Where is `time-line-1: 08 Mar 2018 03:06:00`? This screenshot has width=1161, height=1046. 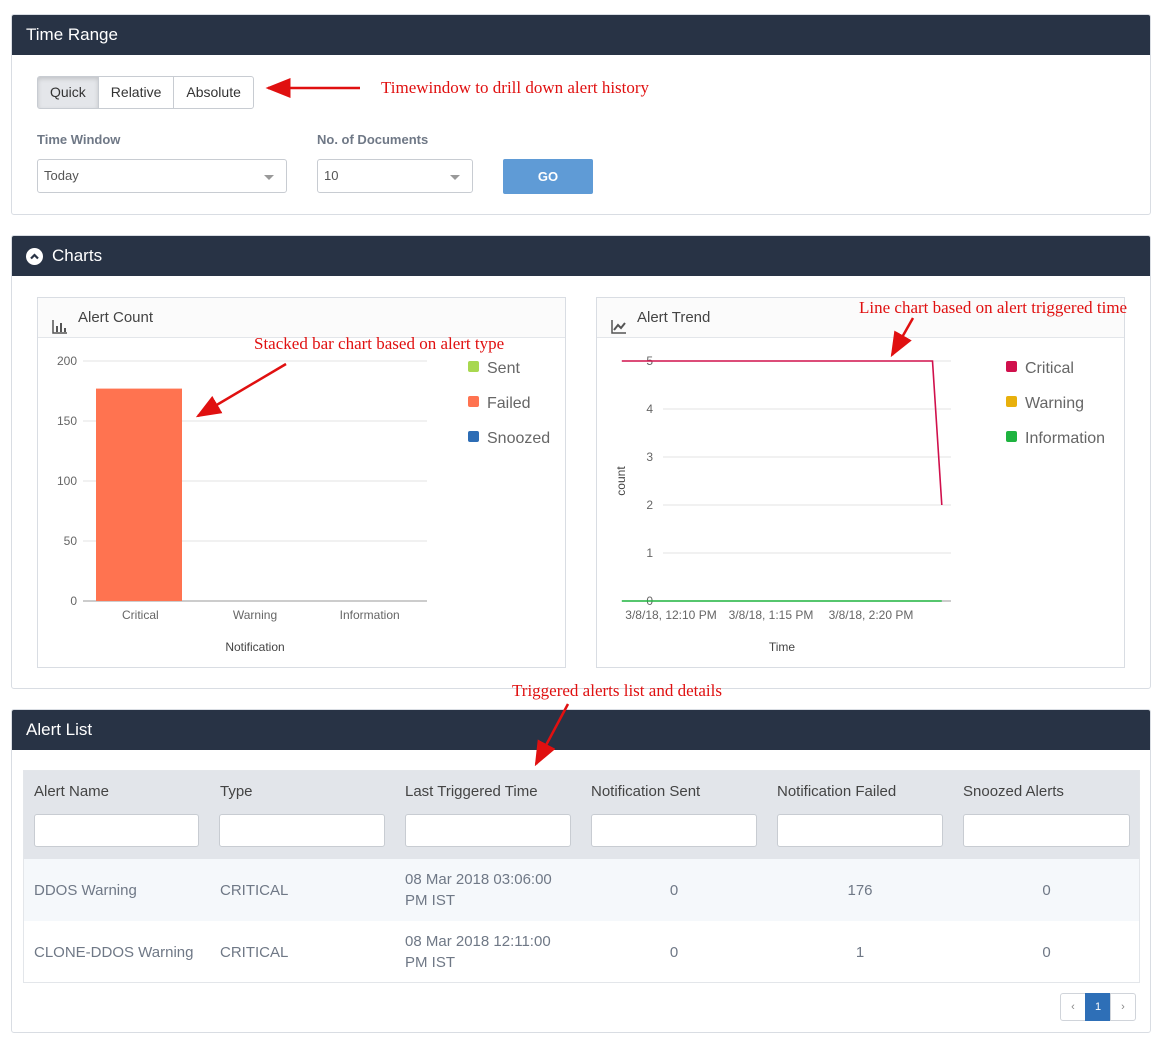 time-line-1: 08 Mar 2018 03:06:00 is located at coordinates (478, 879).